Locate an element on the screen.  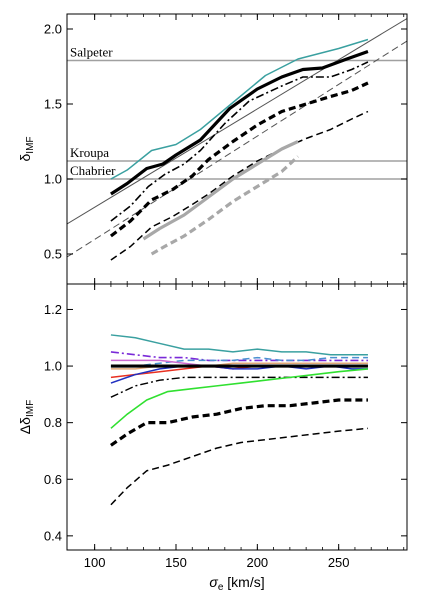
y-tick-label: 0.4 is located at coordinates (53, 535).